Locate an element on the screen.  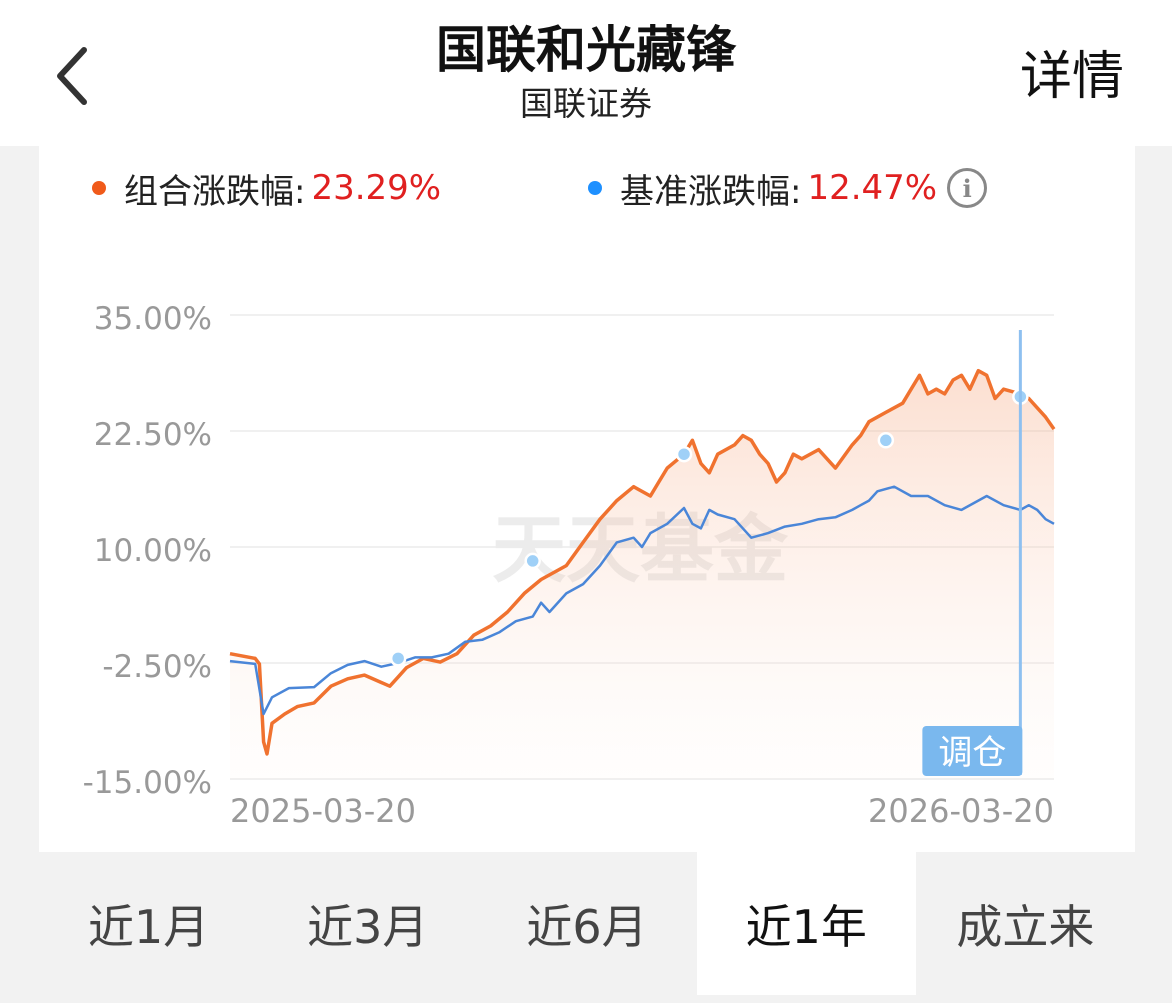
tab-1y: 近1年 is located at coordinates (806, 923).